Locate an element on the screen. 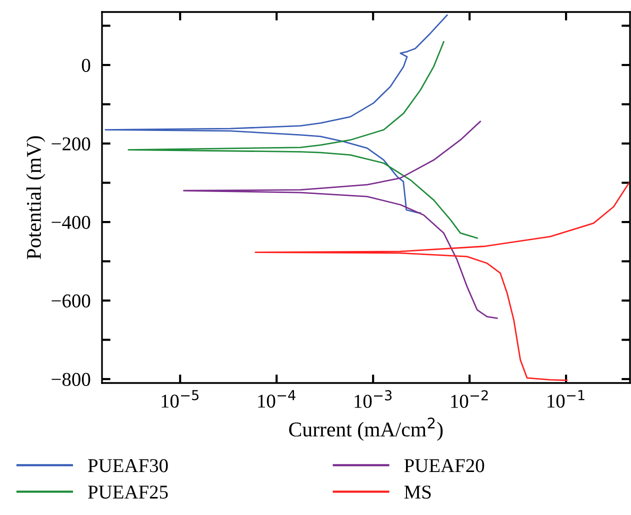 The image size is (631, 515). y-tick-label: −600 is located at coordinates (71, 301).